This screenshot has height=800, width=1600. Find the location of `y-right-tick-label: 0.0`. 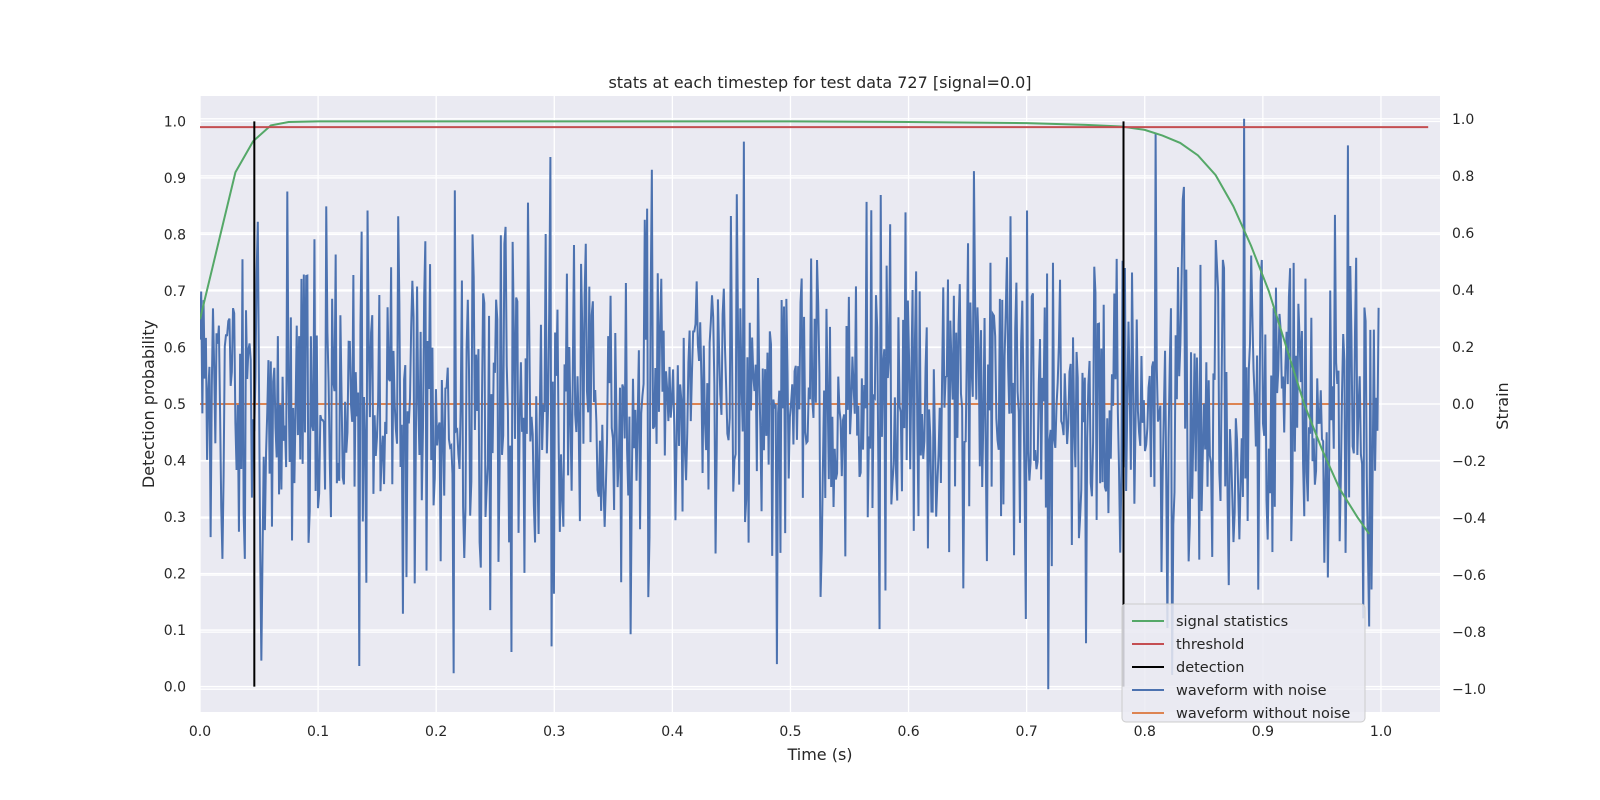

y-right-tick-label: 0.0 is located at coordinates (1463, 405).